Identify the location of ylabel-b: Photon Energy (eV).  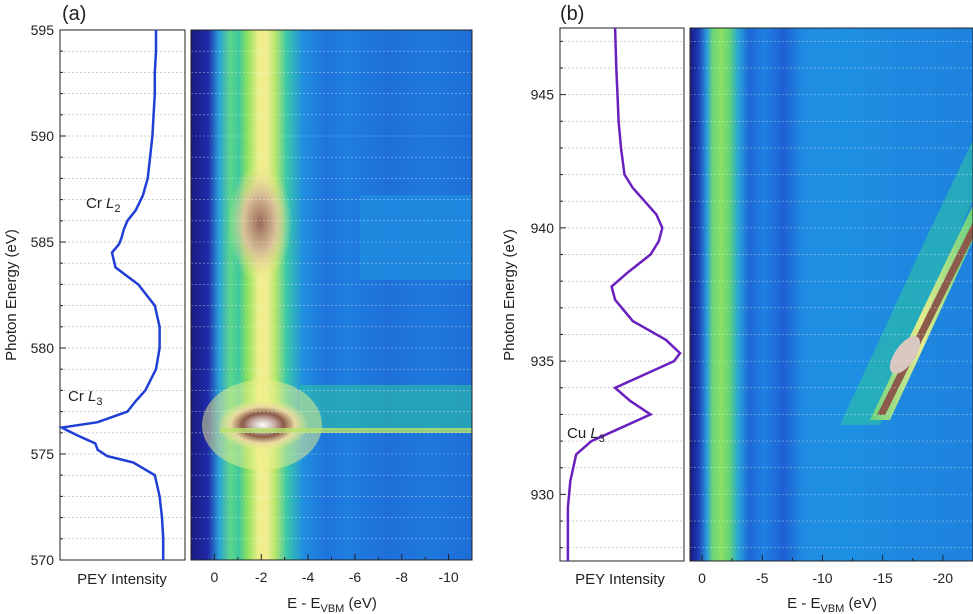
(509, 295).